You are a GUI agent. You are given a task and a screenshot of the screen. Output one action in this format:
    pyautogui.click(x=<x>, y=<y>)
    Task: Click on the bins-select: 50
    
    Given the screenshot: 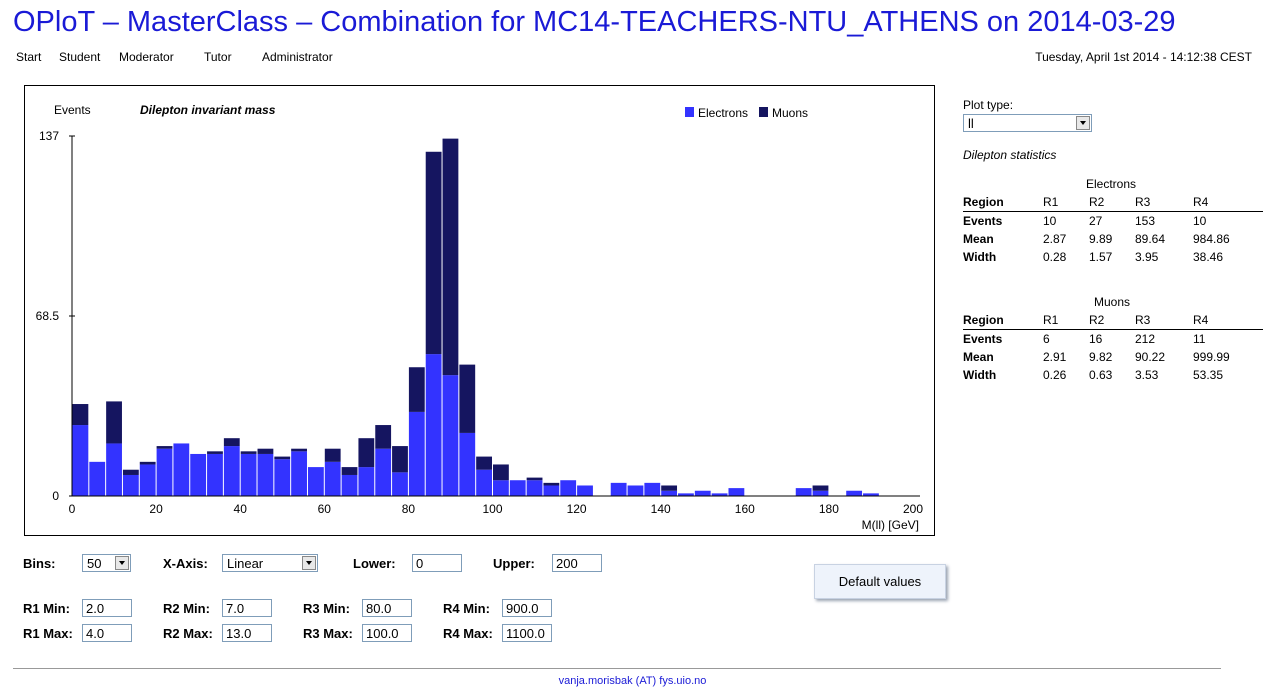 What is the action you would take?
    pyautogui.click(x=106, y=563)
    